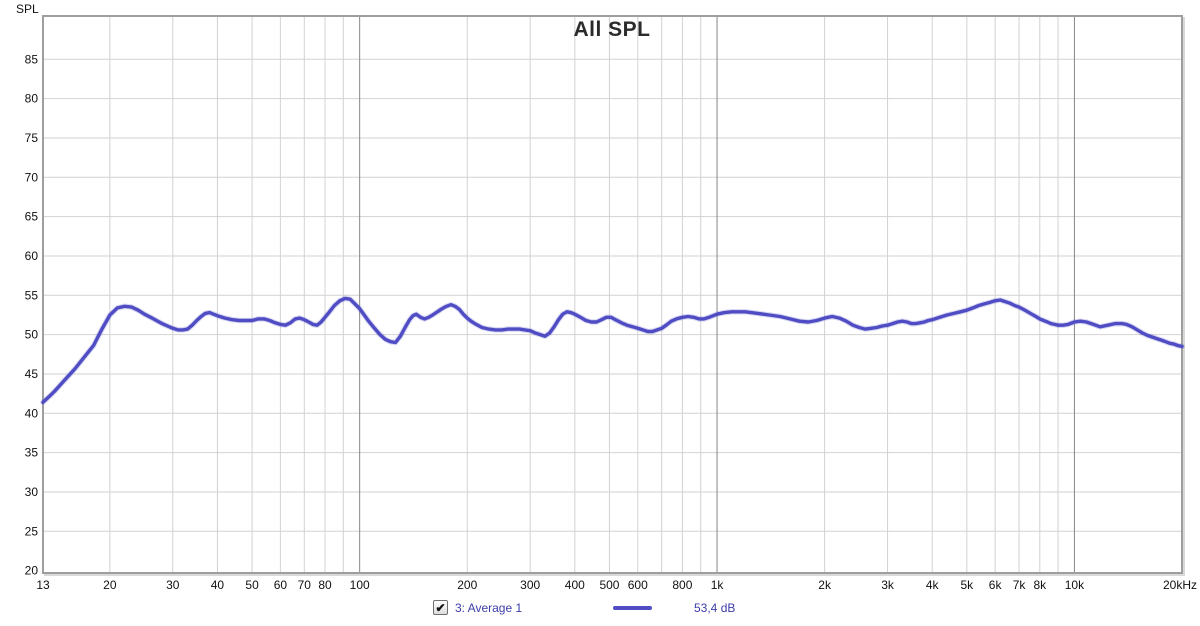 This screenshot has width=1200, height=626. Describe the element at coordinates (360, 585) in the screenshot. I see `x-tick-label: 100` at that location.